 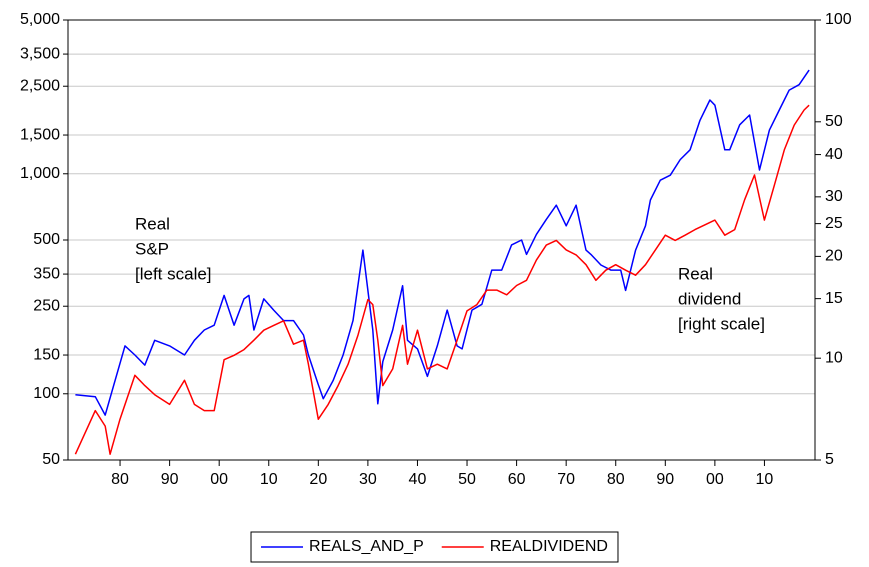 What do you see at coordinates (549, 546) in the screenshot?
I see `legend-label: REALDIVIDEND` at bounding box center [549, 546].